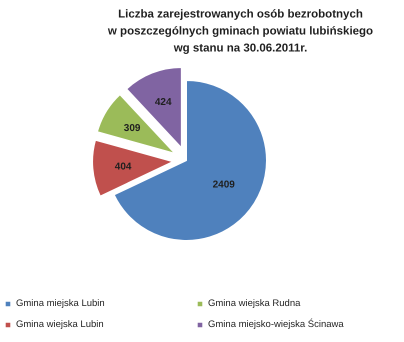 This screenshot has width=404, height=342. What do you see at coordinates (240, 31) in the screenshot?
I see `chart-title: Liczba zarejestrowanych osób bezrobotnych w poszczególnych gminach powiatu lubińskiego wg stanu na 30.06.2011r.` at bounding box center [240, 31].